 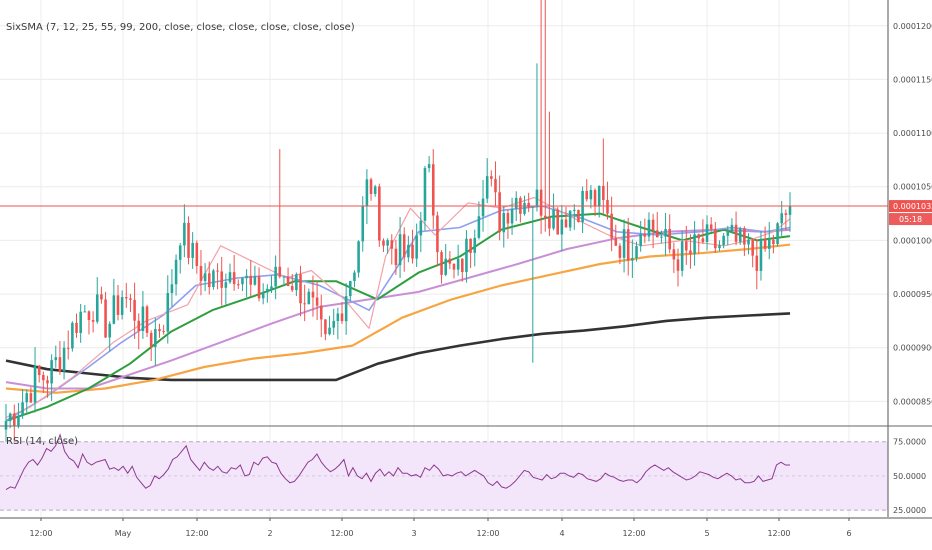 What do you see at coordinates (397, 462) in the screenshot?
I see `rsi-line` at bounding box center [397, 462].